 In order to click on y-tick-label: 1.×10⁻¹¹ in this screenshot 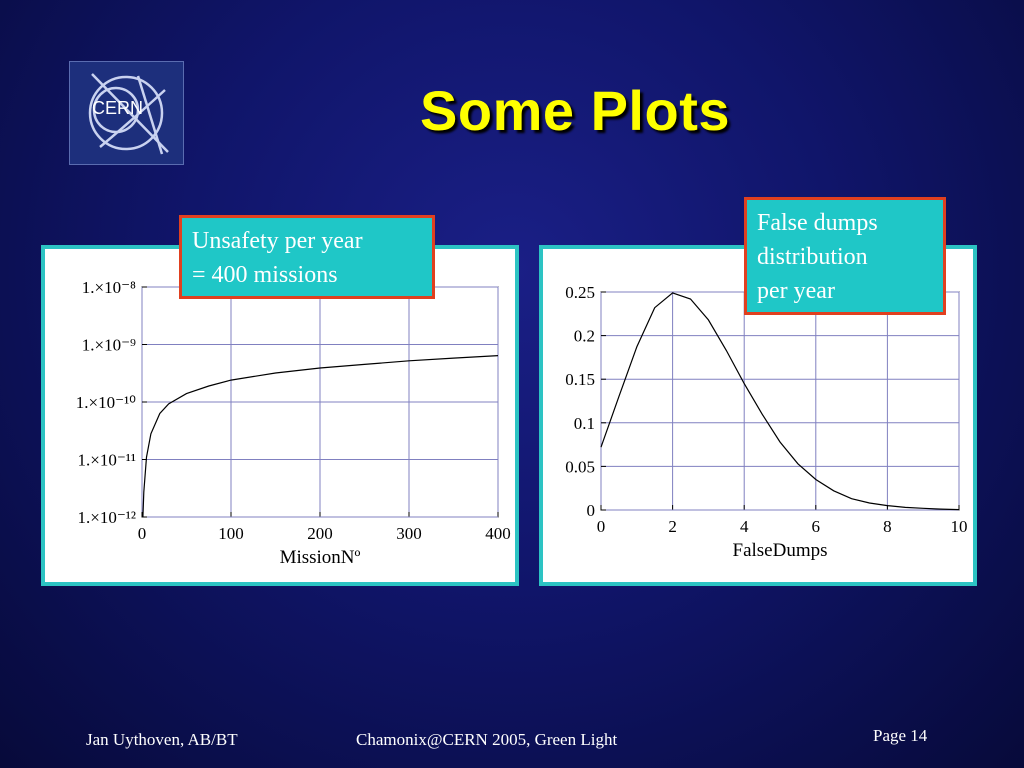, I will do `click(106, 460)`.